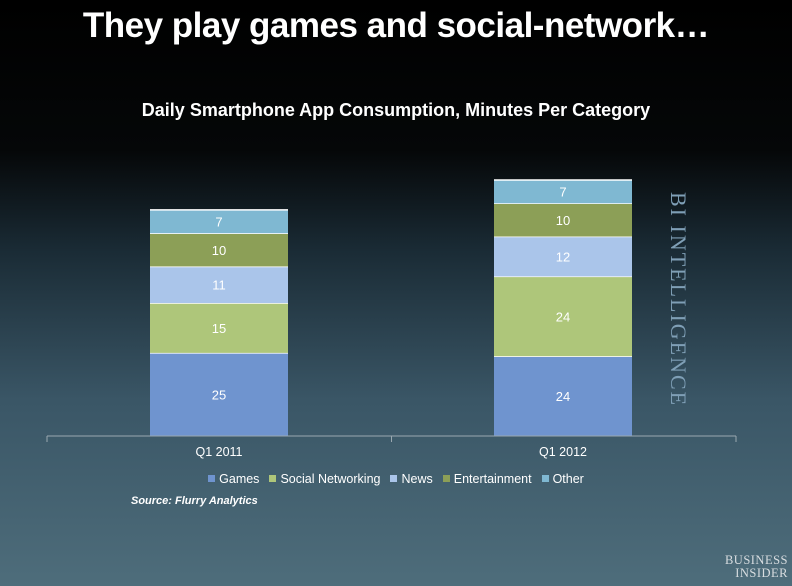 This screenshot has width=792, height=586. Describe the element at coordinates (756, 560) in the screenshot. I see `logo-line-1: BUSINESS` at that location.